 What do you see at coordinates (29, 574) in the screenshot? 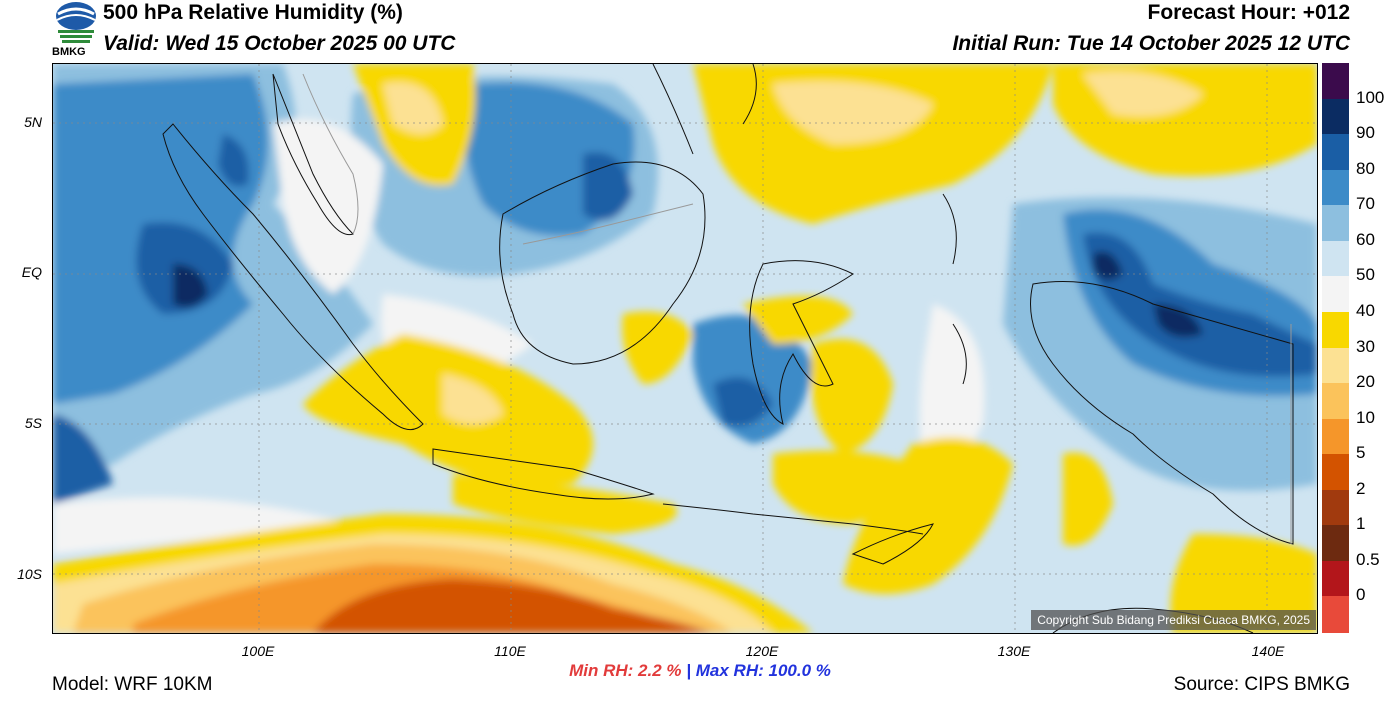
I see `lat-label-10s: 10S` at bounding box center [29, 574].